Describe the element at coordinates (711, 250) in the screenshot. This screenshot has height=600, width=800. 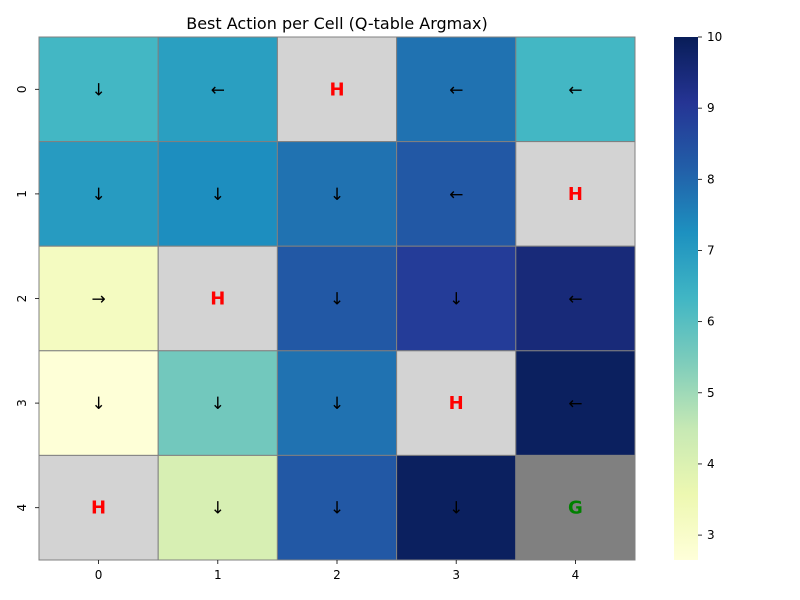
I see `colorbar-tick-label: 7` at that location.